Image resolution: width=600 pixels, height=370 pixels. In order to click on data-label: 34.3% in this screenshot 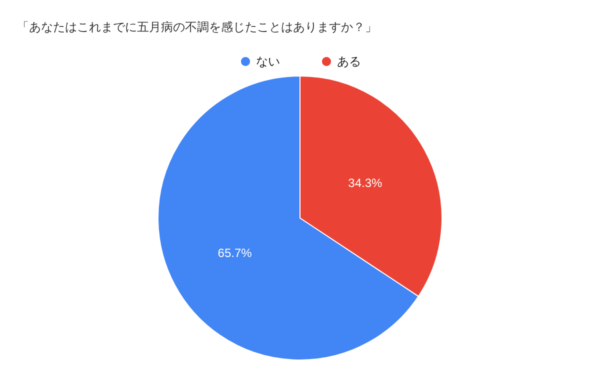, I will do `click(365, 183)`.